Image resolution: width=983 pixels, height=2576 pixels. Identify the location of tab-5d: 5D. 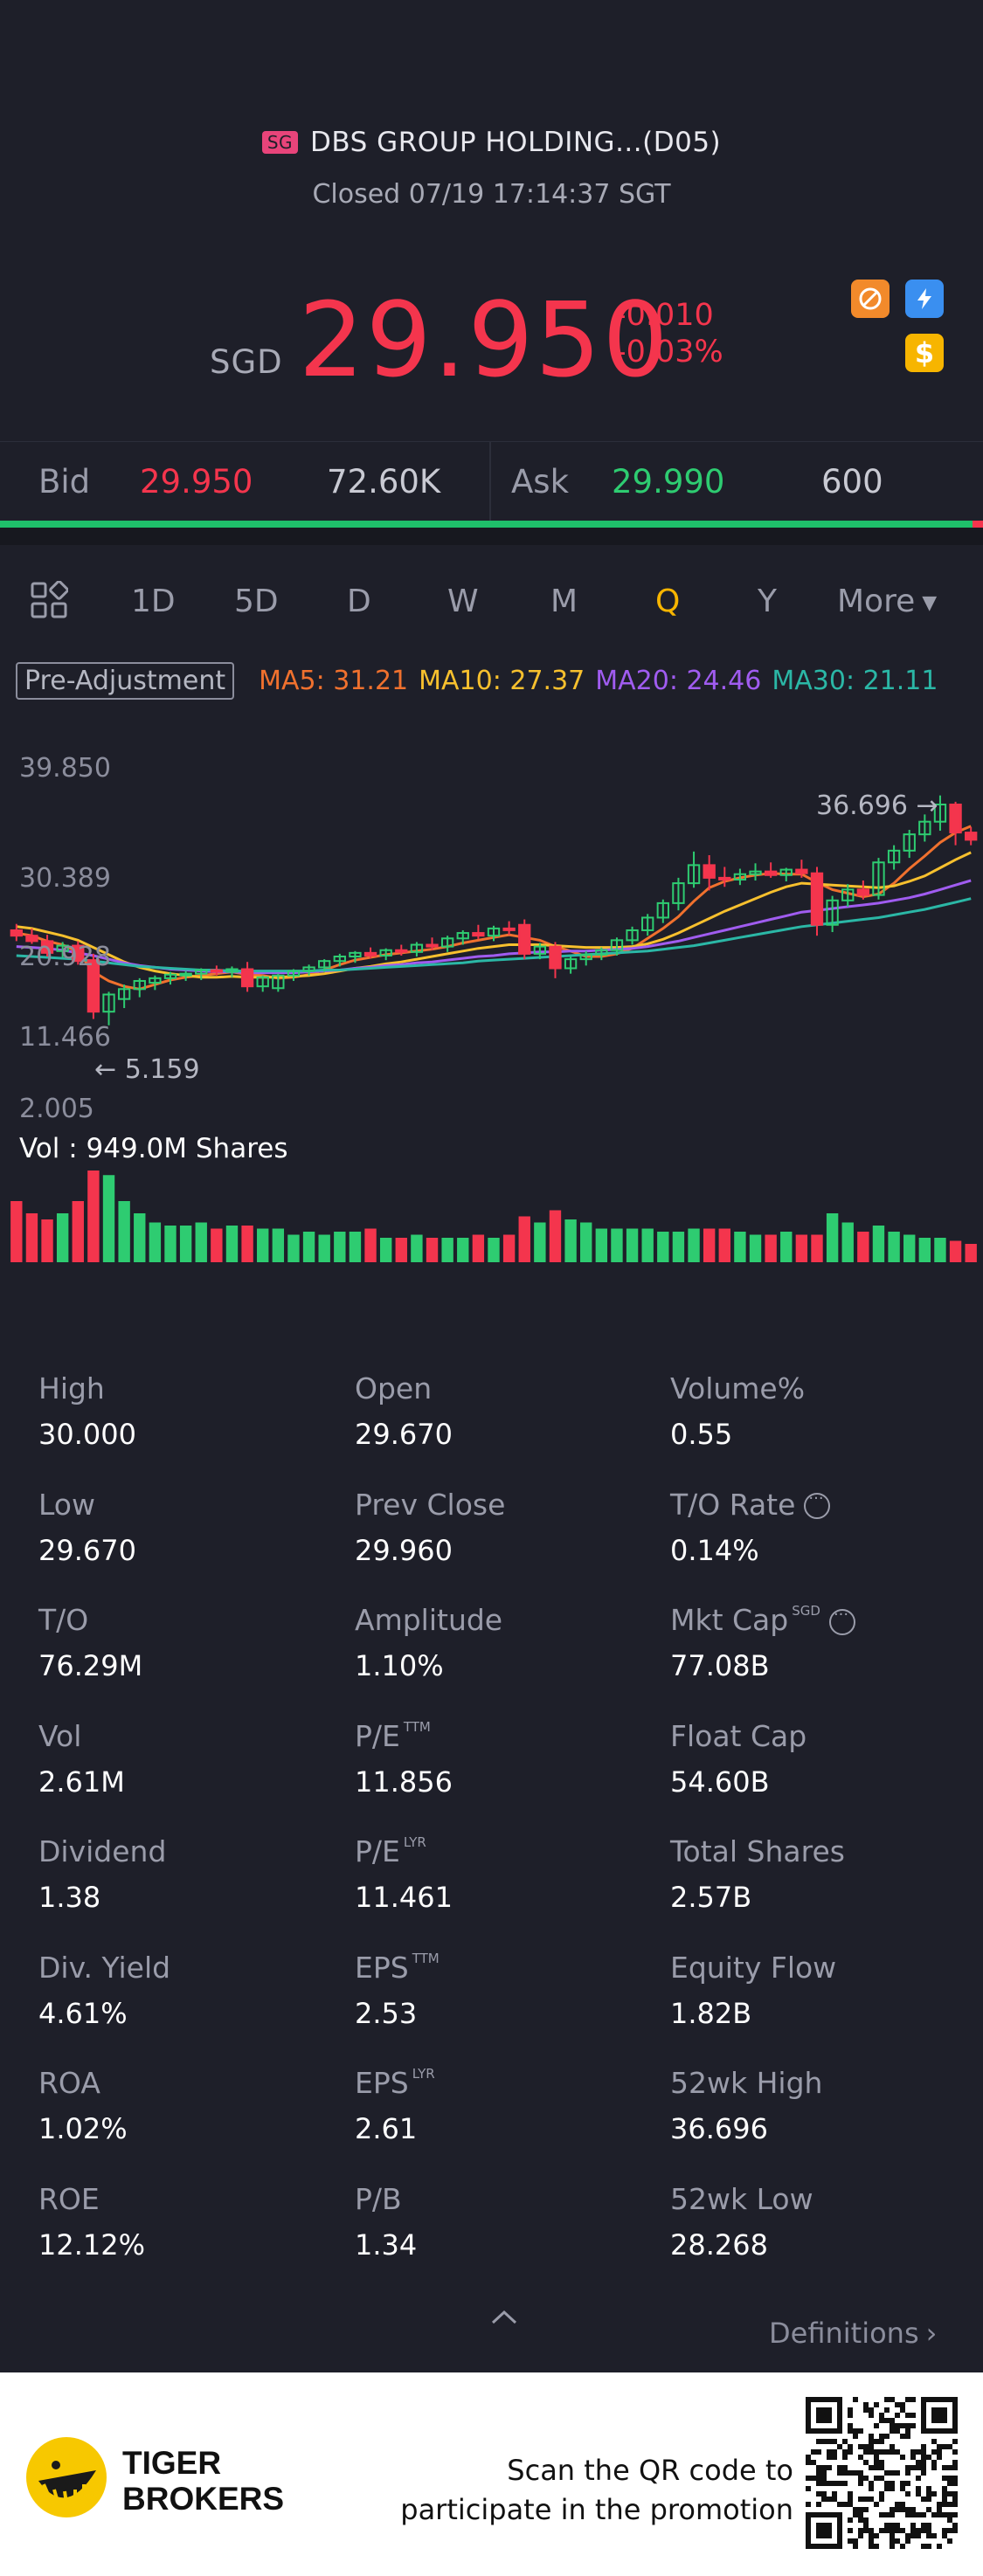
(256, 601).